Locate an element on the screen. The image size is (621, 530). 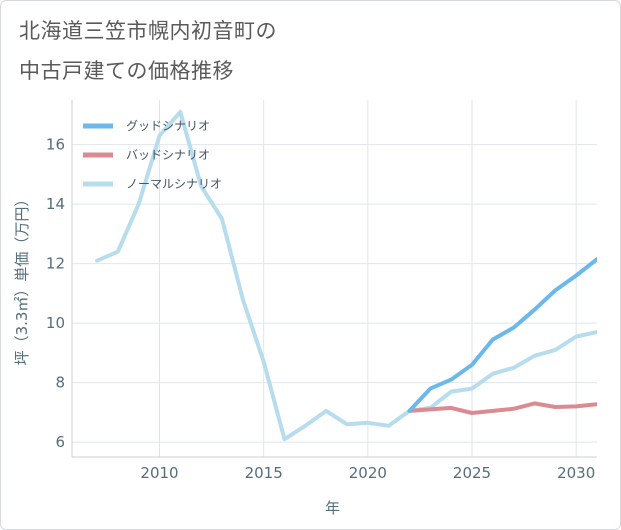
y-tick-label: 6 is located at coordinates (60, 442).